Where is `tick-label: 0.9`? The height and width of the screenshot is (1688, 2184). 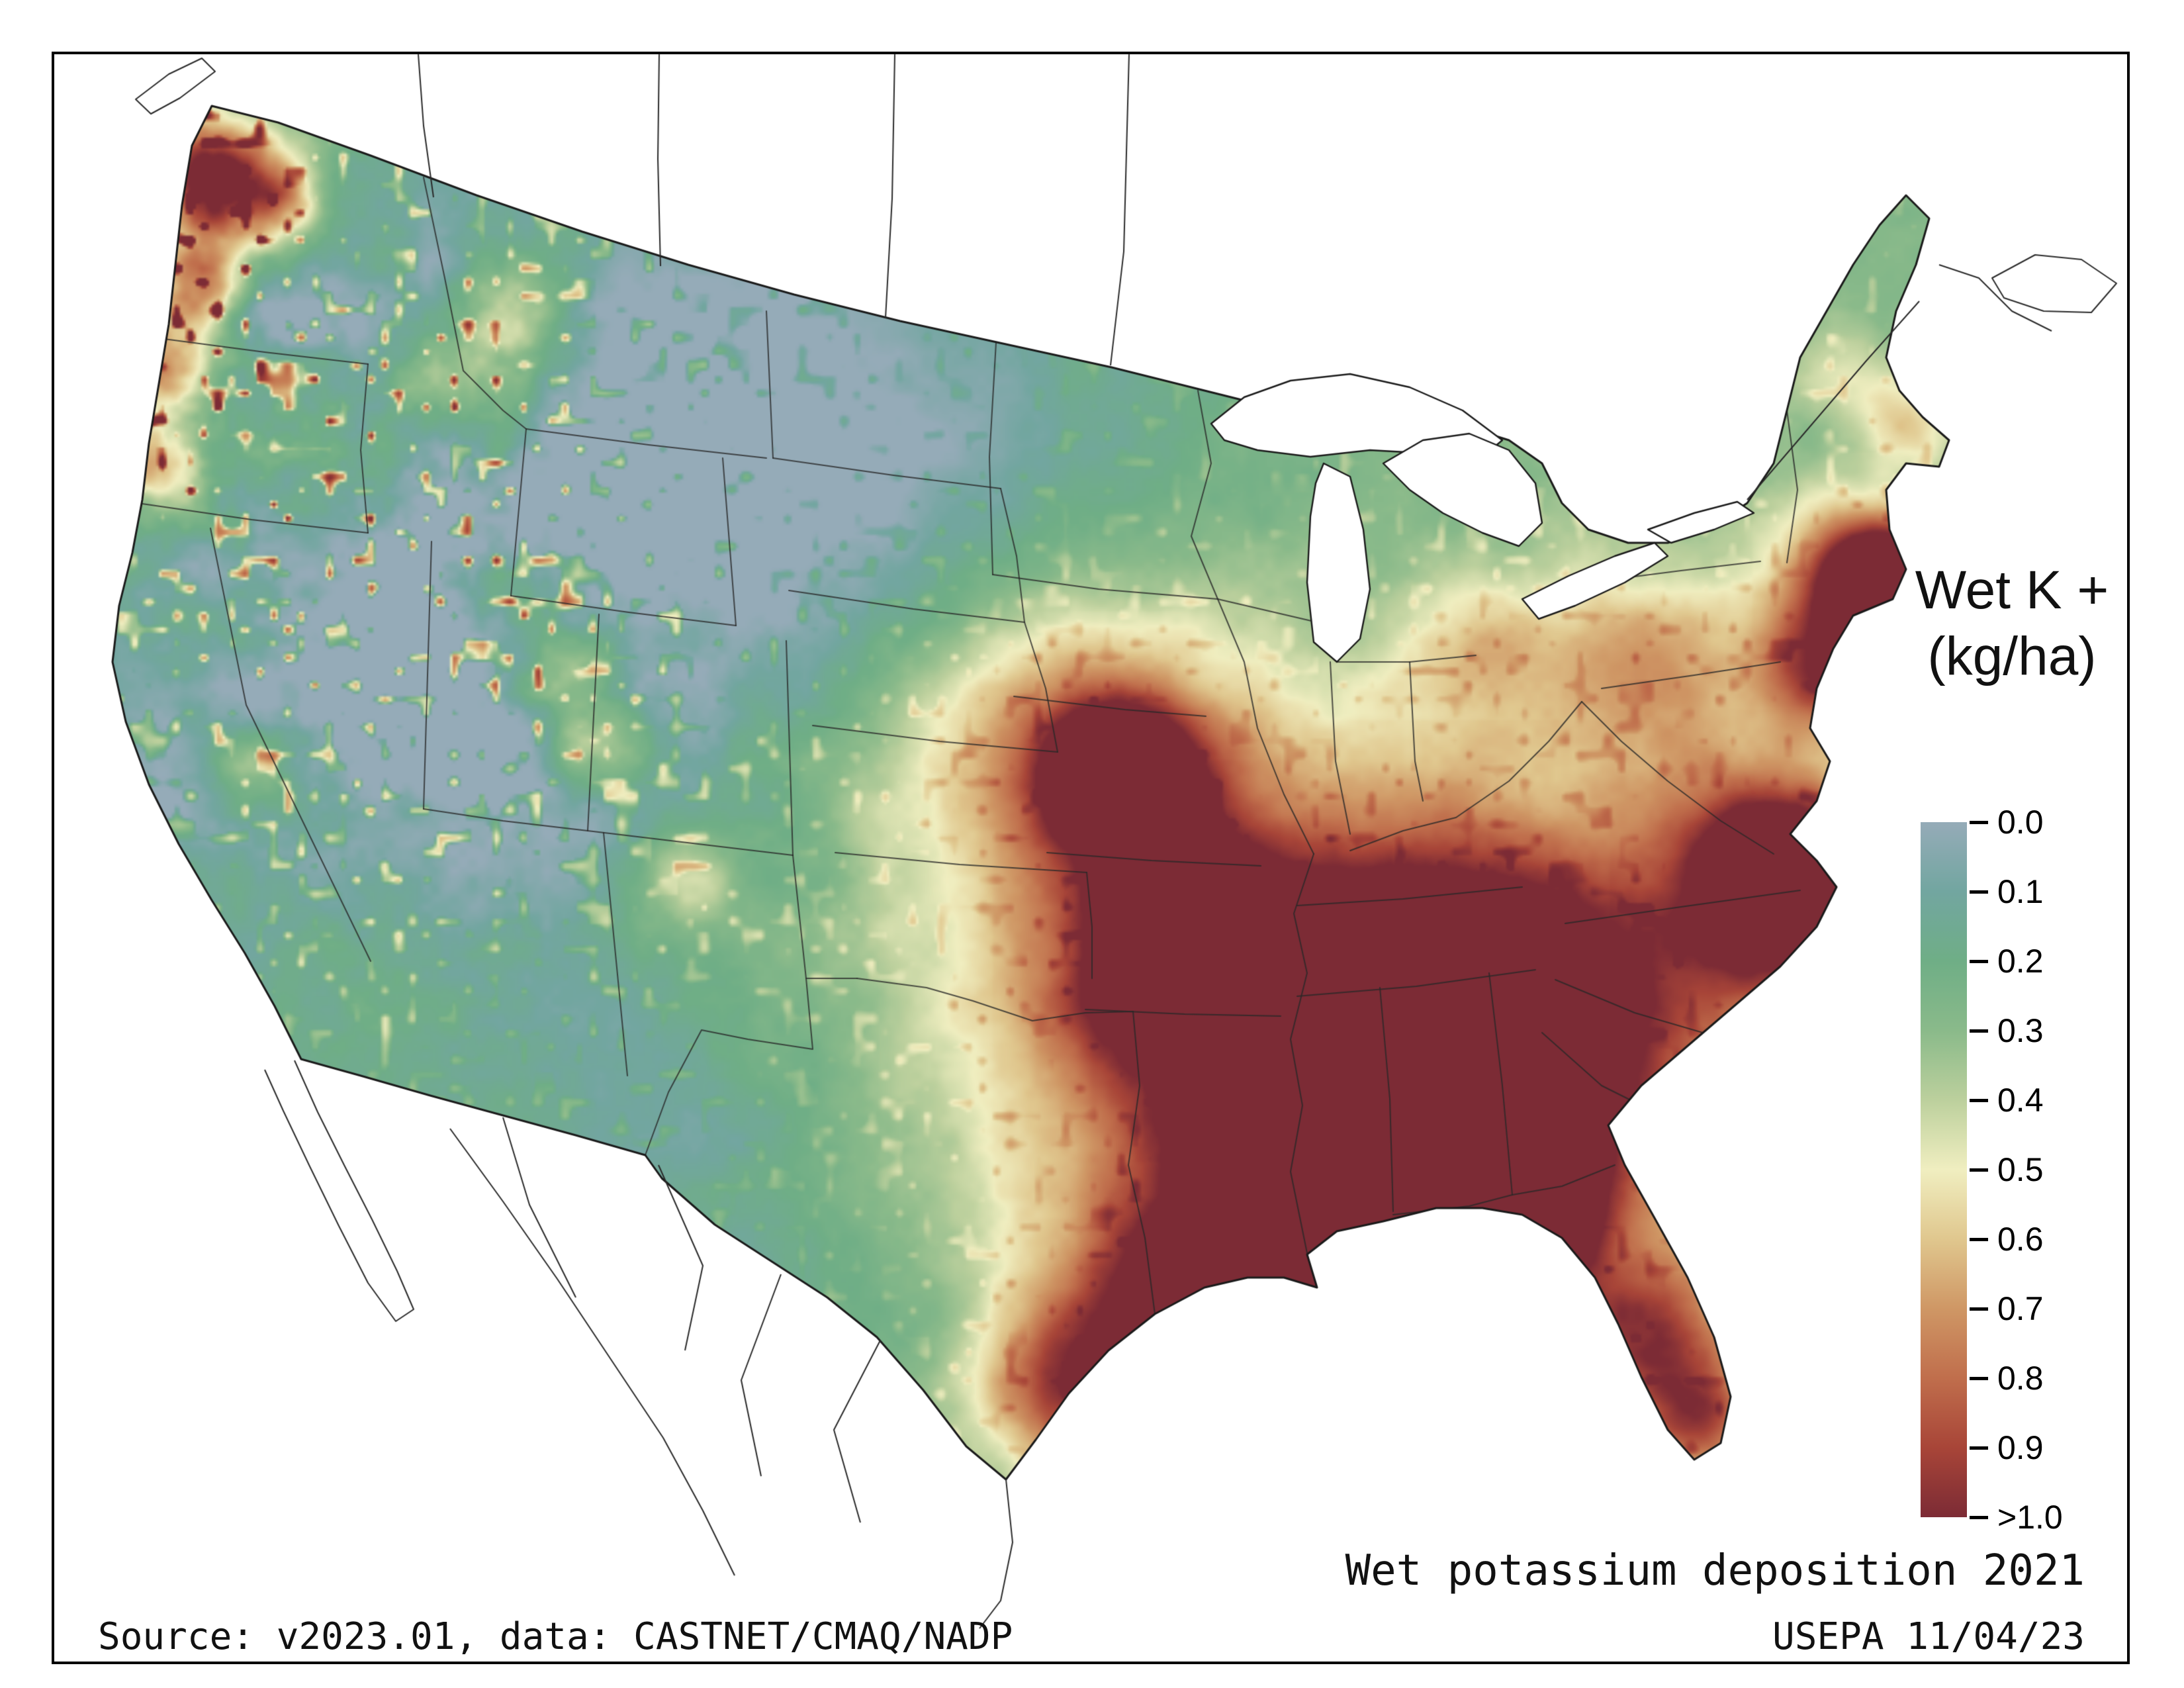 tick-label: 0.9 is located at coordinates (2020, 1447).